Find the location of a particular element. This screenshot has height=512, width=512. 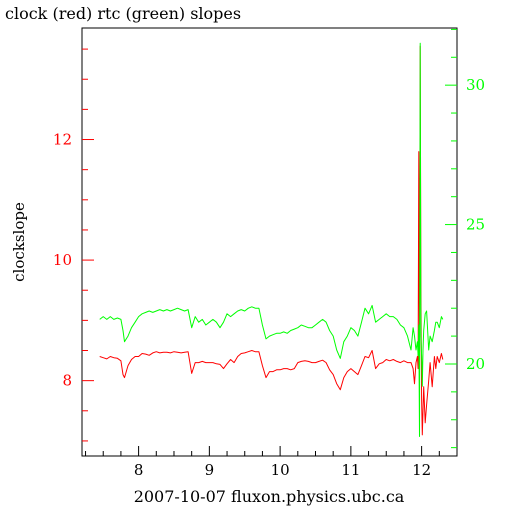

y-right-tick-label: 20 is located at coordinates (475, 364).